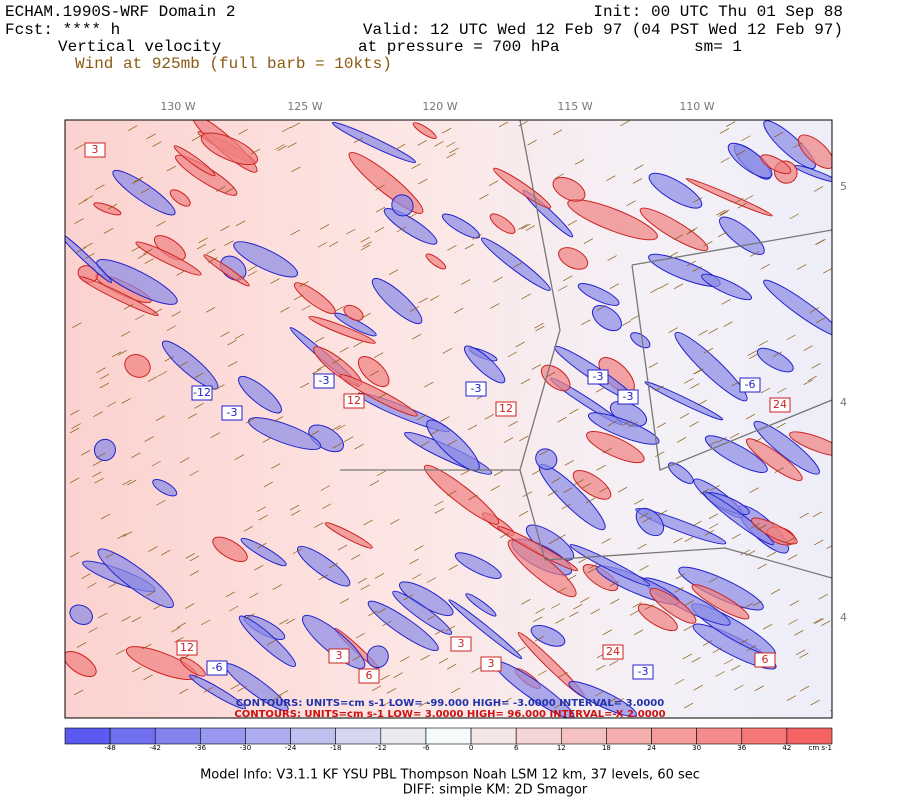  Describe the element at coordinates (448, 736) in the screenshot. I see `colorbar-box` at that location.